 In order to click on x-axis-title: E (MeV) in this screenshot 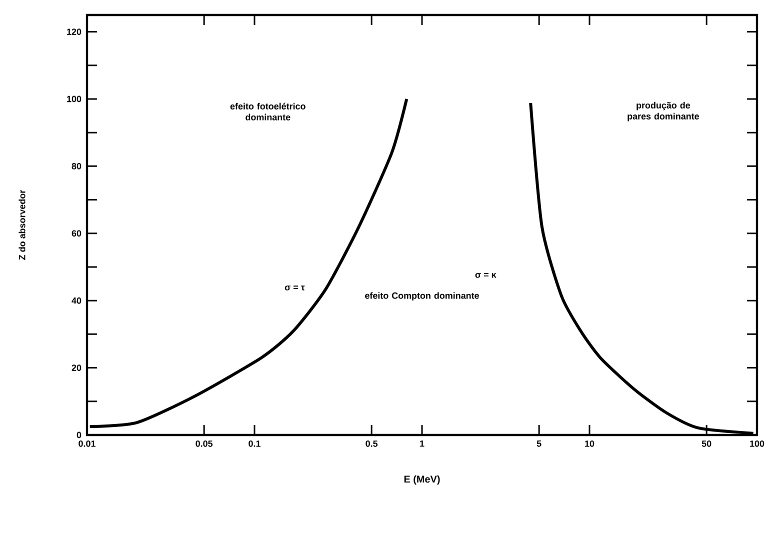, I will do `click(422, 480)`.